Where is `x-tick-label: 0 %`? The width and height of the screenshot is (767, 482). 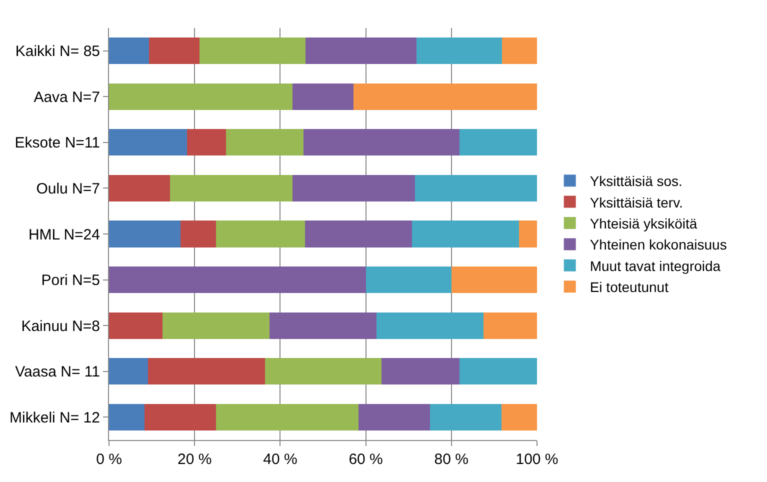 x-tick-label: 0 % is located at coordinates (109, 459).